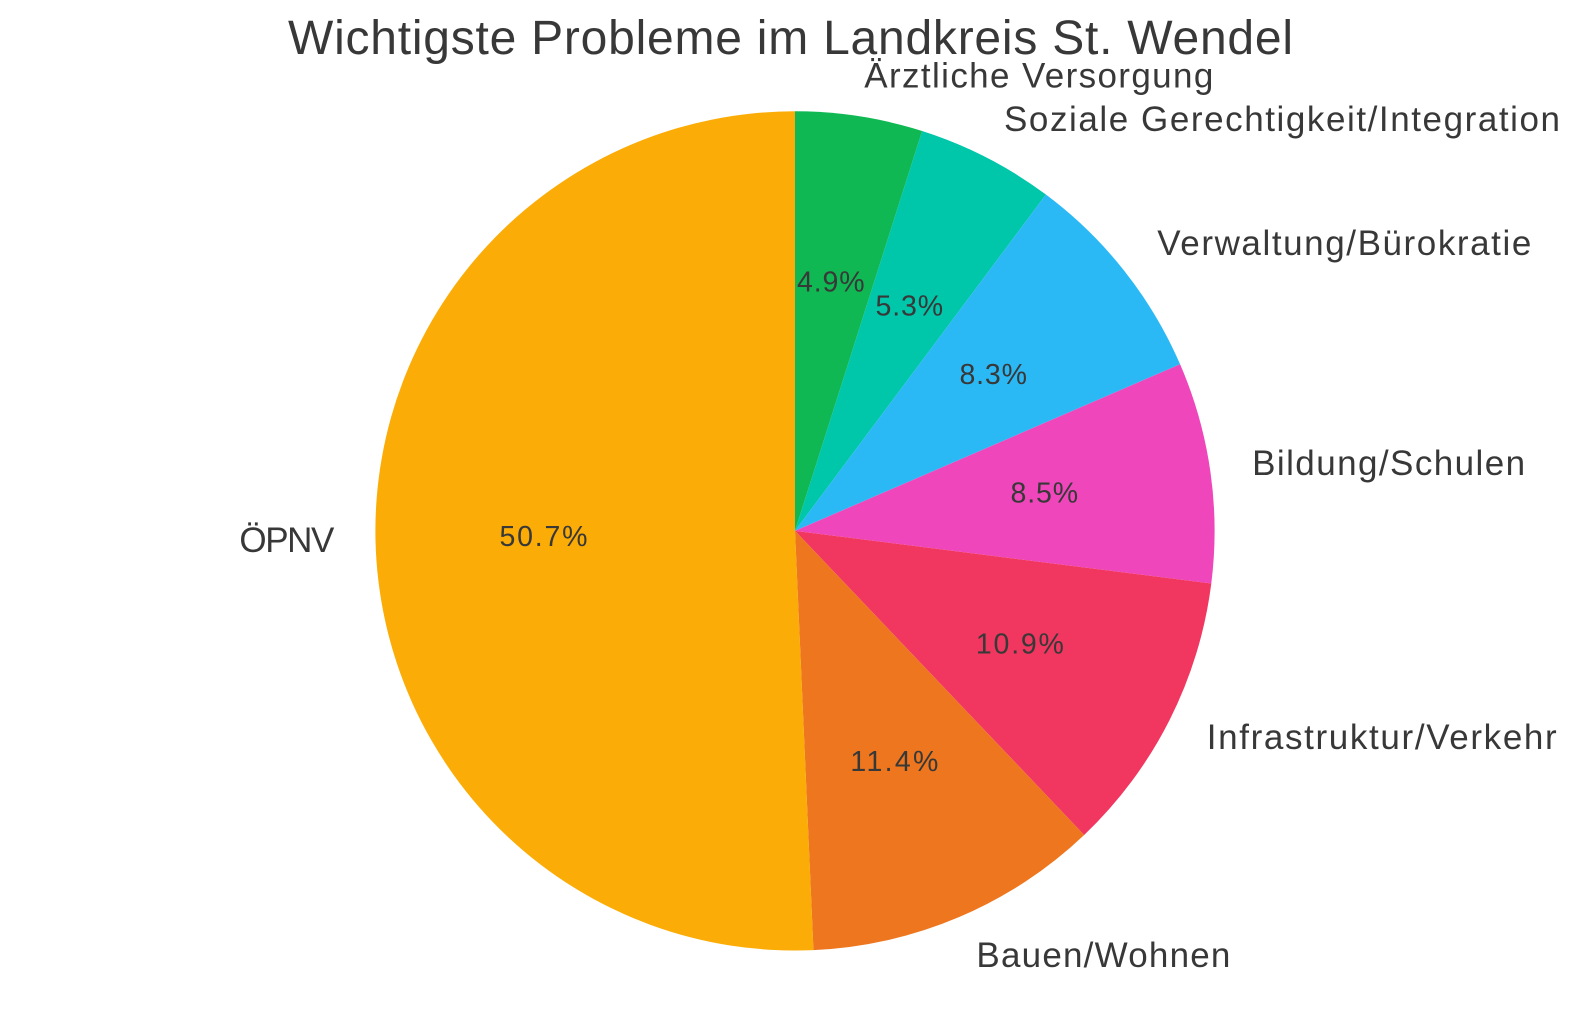  Describe the element at coordinates (831, 282) in the screenshot. I see `svg-text: 4.9%` at that location.